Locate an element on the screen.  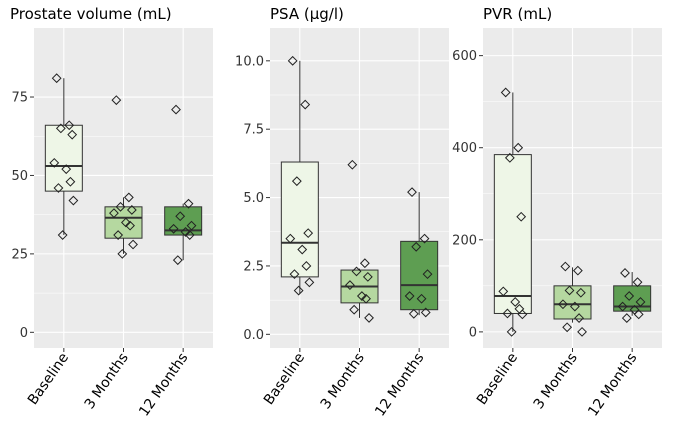
y-tick-label: 5.0 is located at coordinates (253, 198).